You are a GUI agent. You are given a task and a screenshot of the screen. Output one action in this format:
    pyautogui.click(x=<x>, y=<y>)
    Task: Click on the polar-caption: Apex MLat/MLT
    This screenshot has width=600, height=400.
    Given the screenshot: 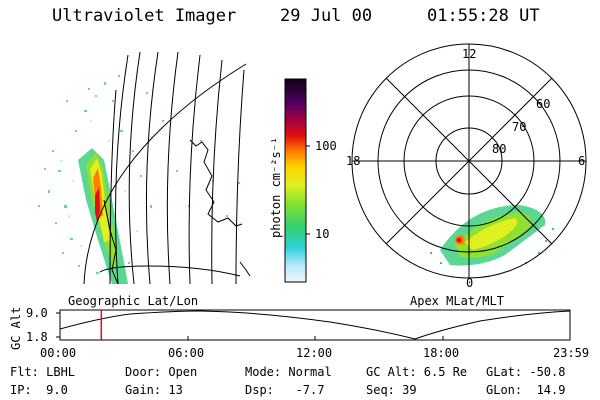 What is the action you would take?
    pyautogui.click(x=457, y=301)
    